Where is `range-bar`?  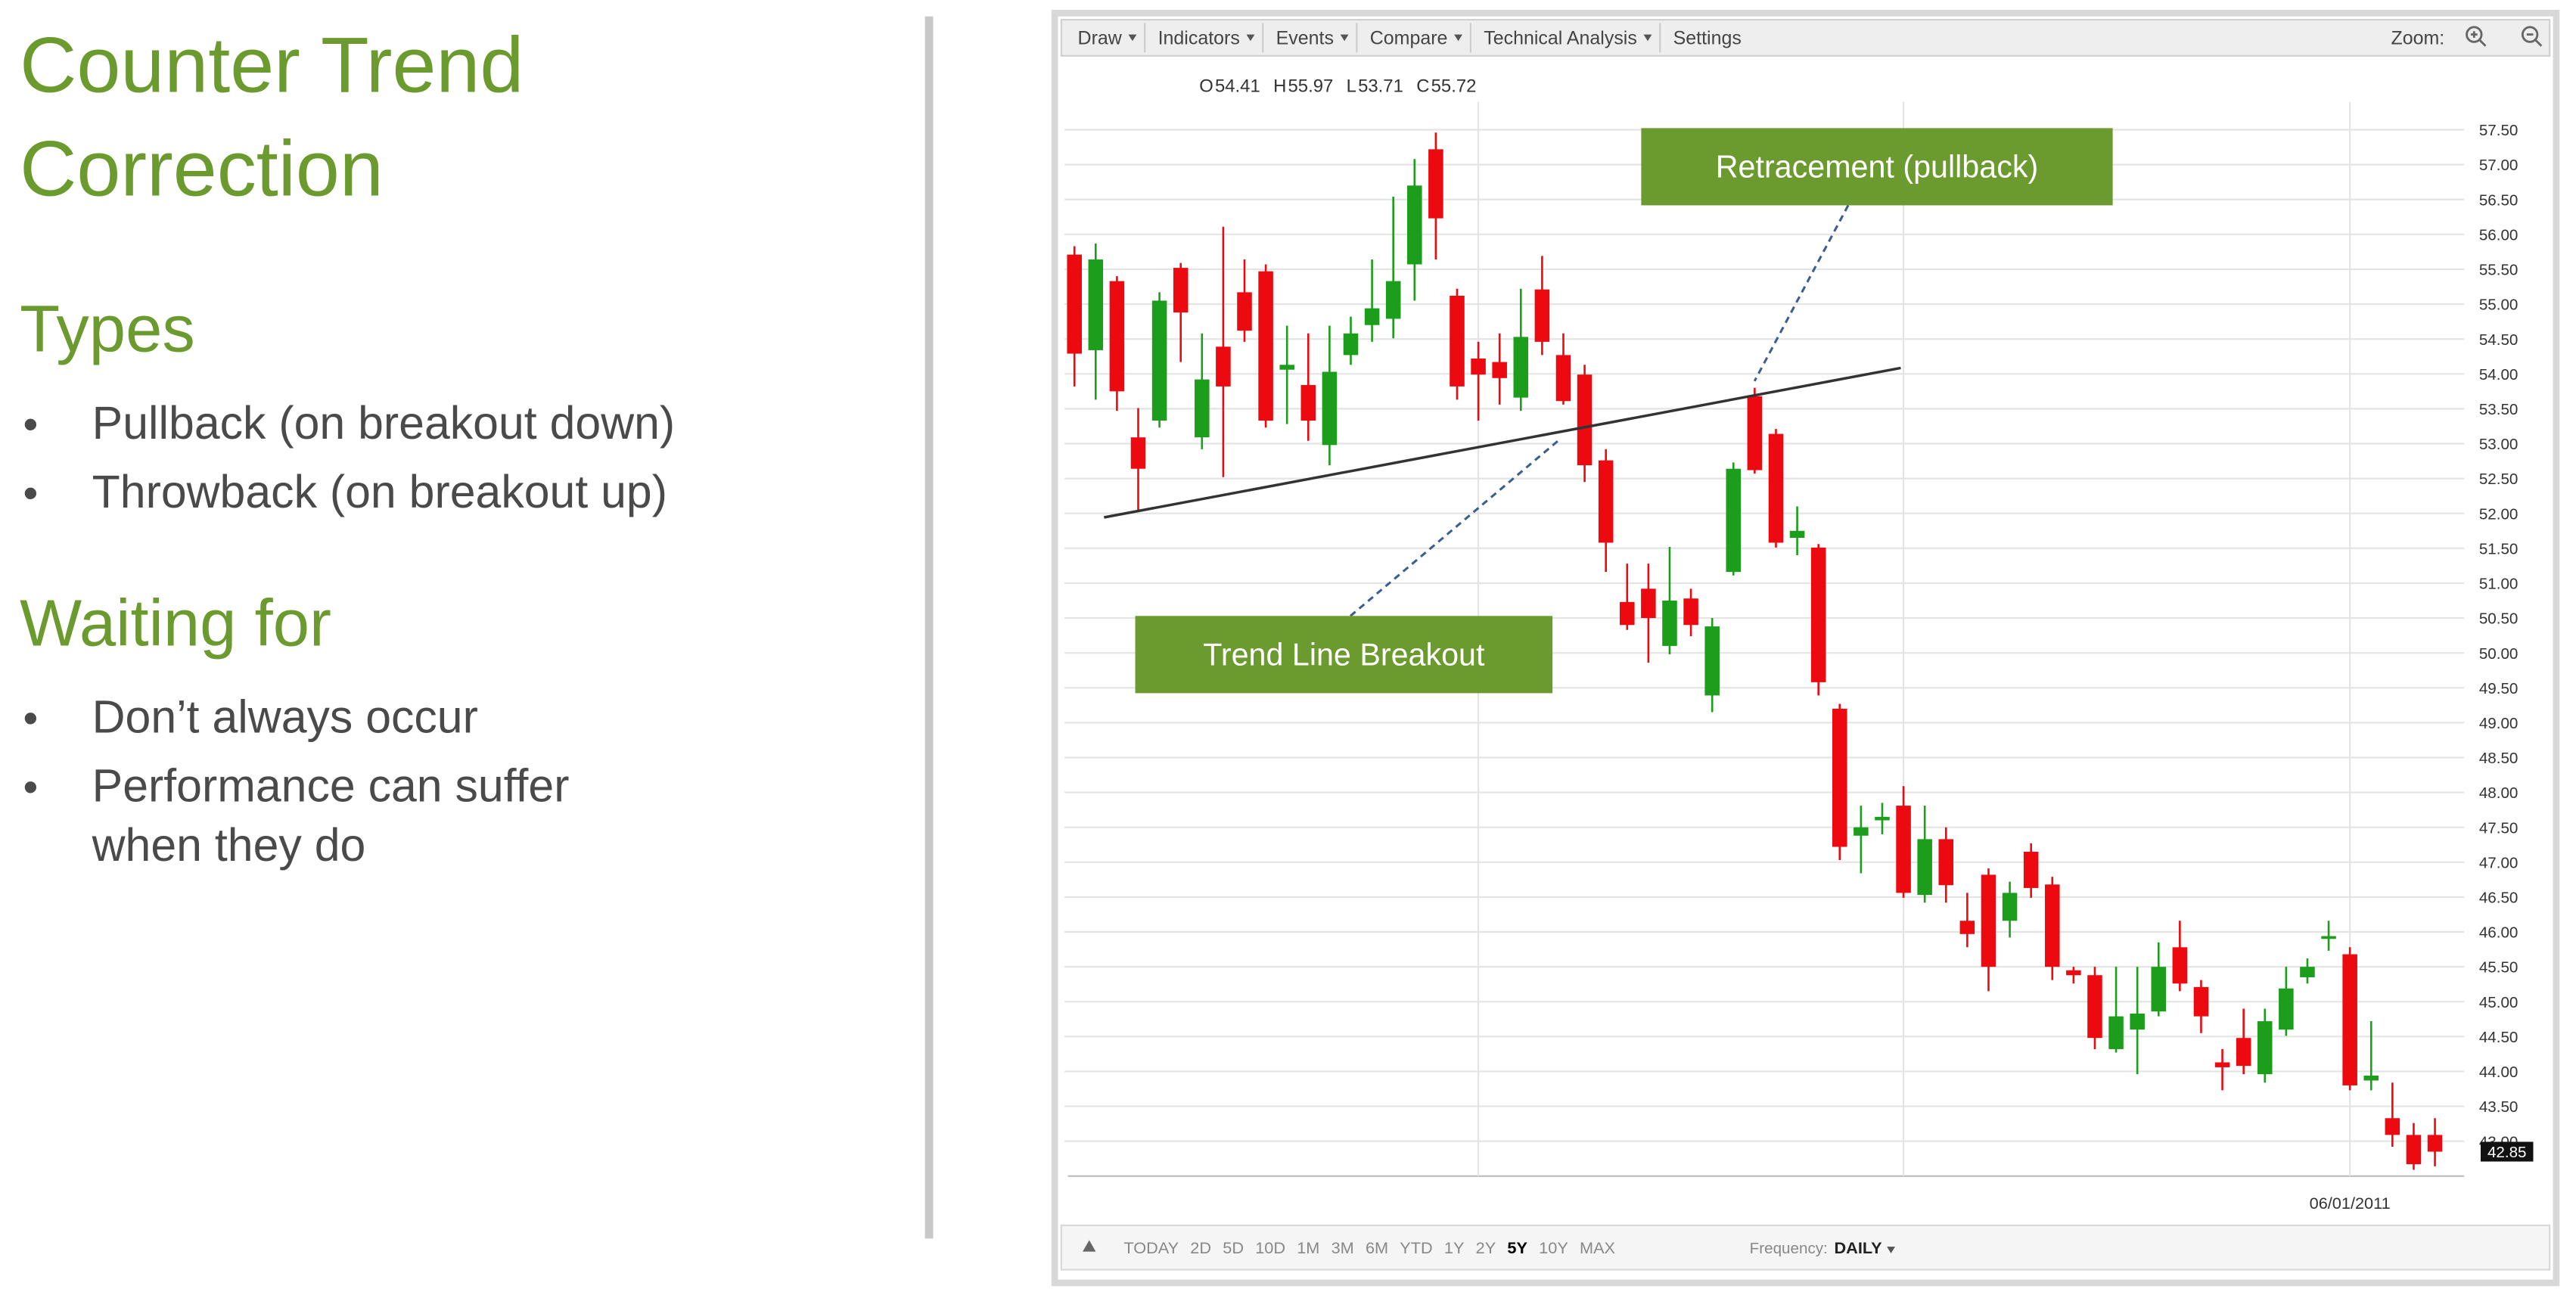 range-bar is located at coordinates (1806, 1247).